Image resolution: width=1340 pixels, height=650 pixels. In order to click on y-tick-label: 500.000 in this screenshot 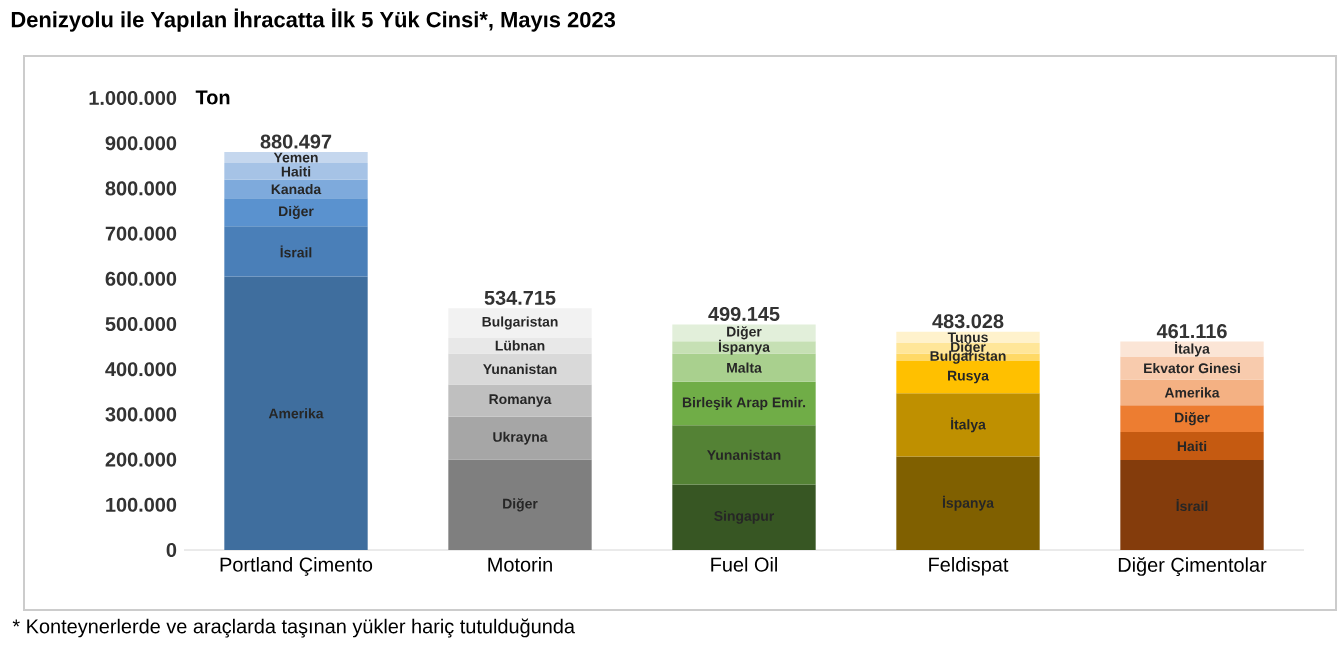, I will do `click(141, 324)`.